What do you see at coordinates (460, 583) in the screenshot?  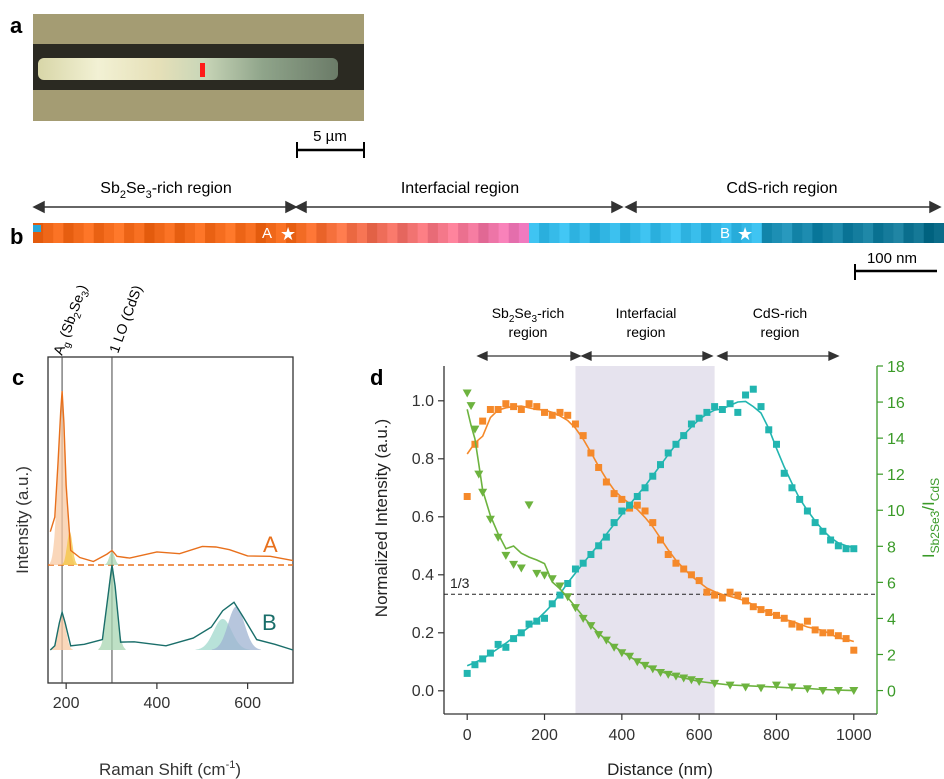 I see `reference-line-label: 1/3` at bounding box center [460, 583].